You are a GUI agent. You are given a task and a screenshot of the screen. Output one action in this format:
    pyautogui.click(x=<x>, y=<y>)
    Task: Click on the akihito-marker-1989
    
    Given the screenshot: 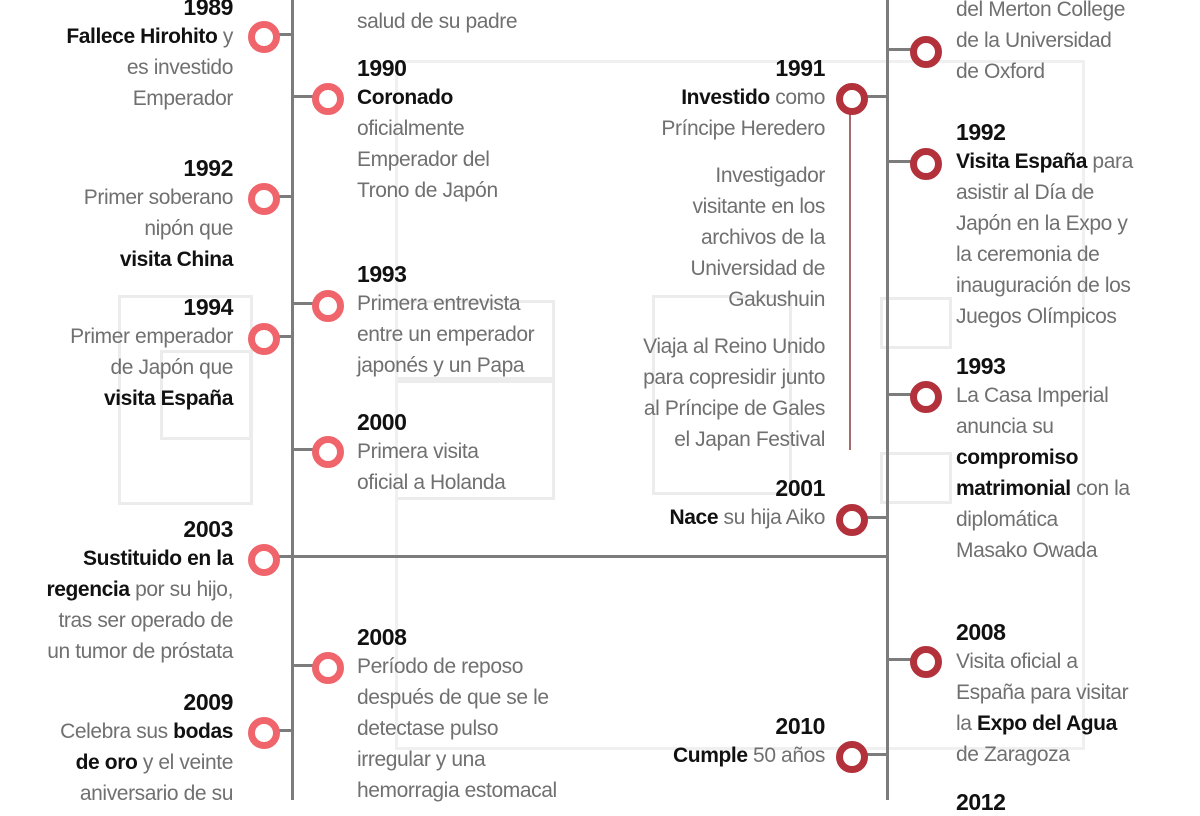 What is the action you would take?
    pyautogui.click(x=264, y=37)
    